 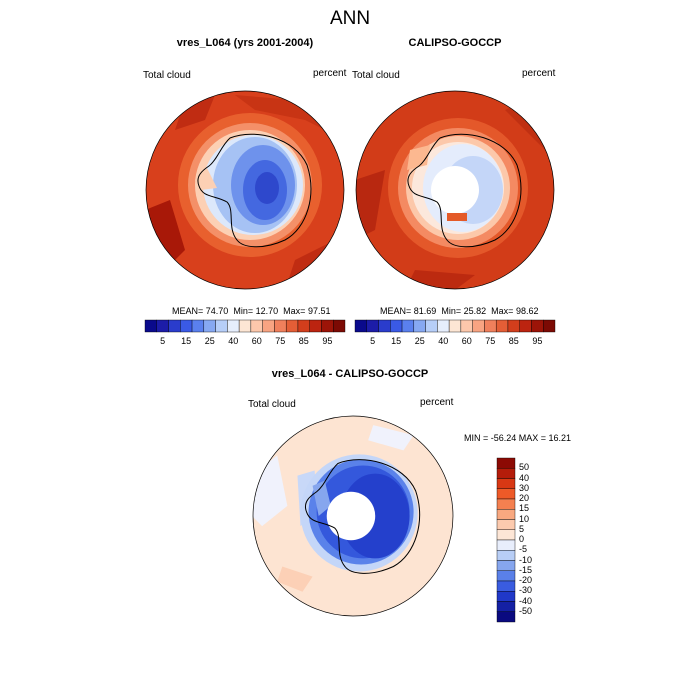 What do you see at coordinates (330, 73) in the screenshot?
I see `panel-1-units-label: percent` at bounding box center [330, 73].